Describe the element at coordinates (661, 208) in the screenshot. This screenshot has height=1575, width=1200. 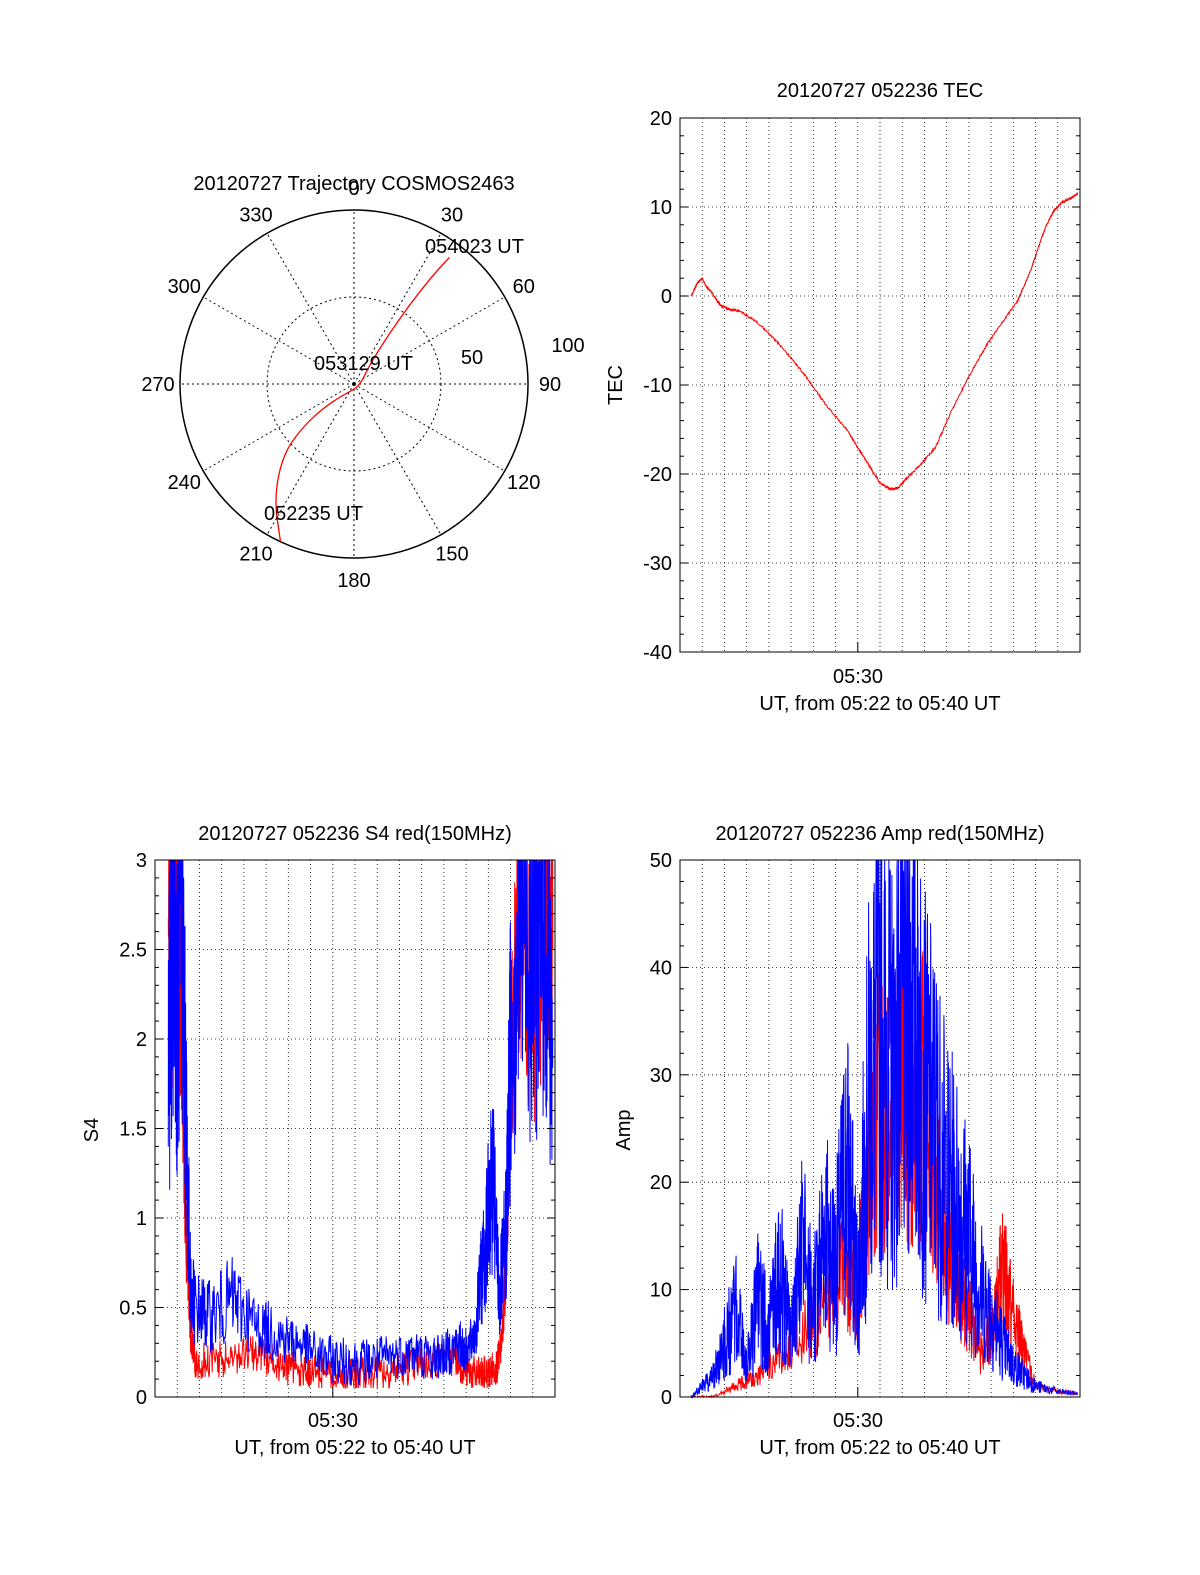
I see `tec-ytick-label: 10` at that location.